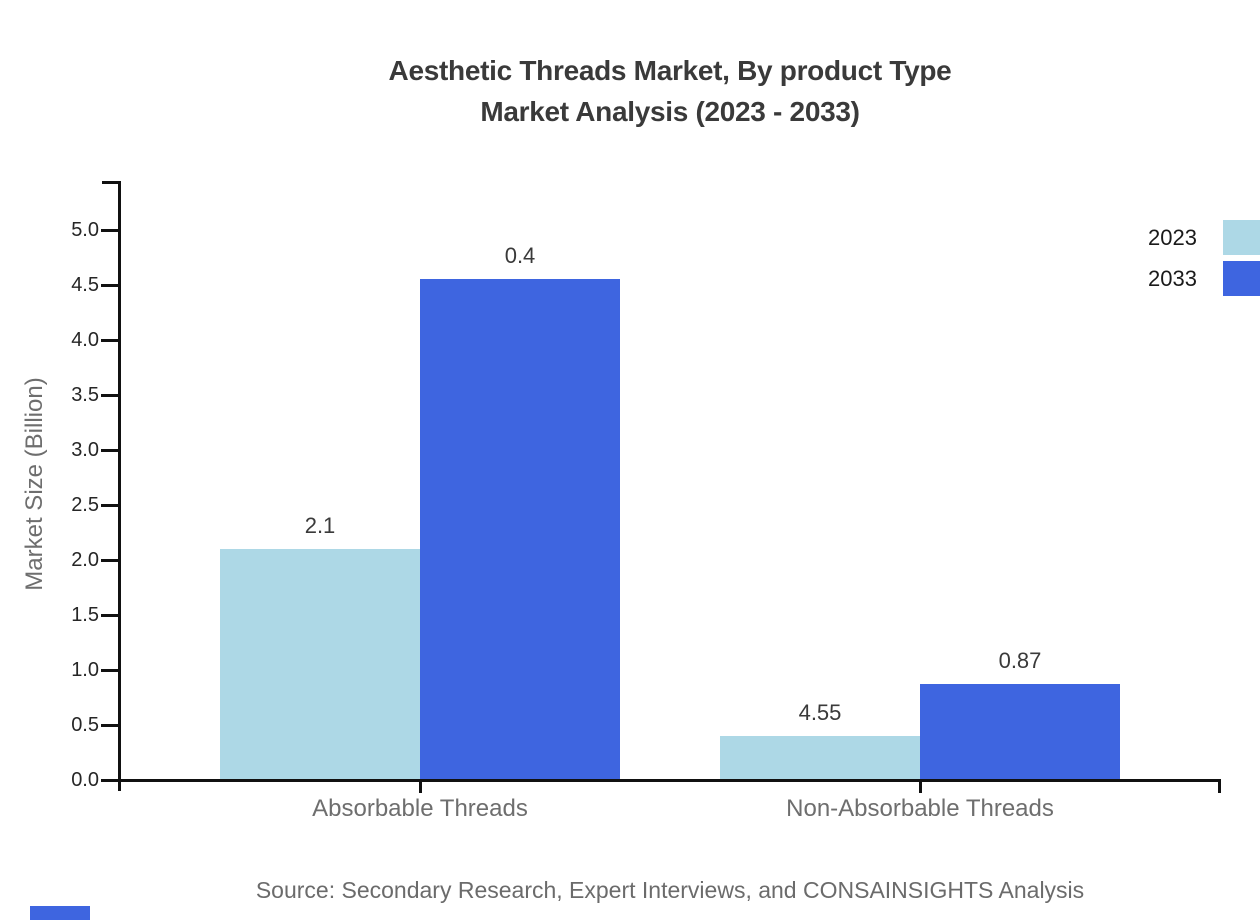 The width and height of the screenshot is (1260, 920). I want to click on y-tick-label: 0.5, so click(85, 725).